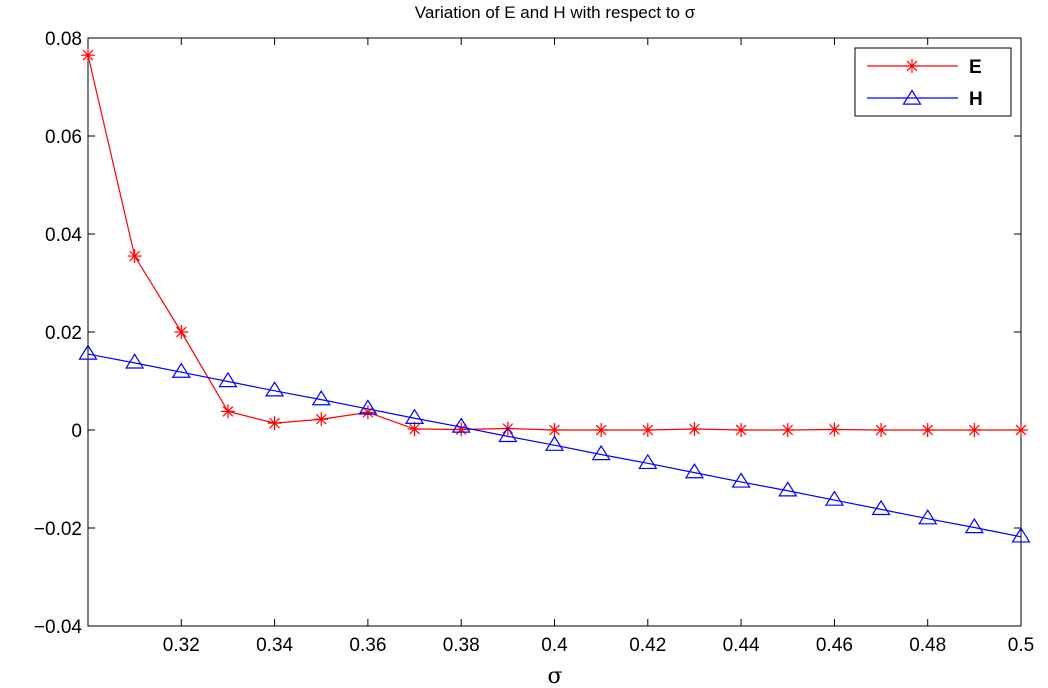 The width and height of the screenshot is (1048, 688). What do you see at coordinates (63, 235) in the screenshot?
I see `y-tick-label: 0.04` at bounding box center [63, 235].